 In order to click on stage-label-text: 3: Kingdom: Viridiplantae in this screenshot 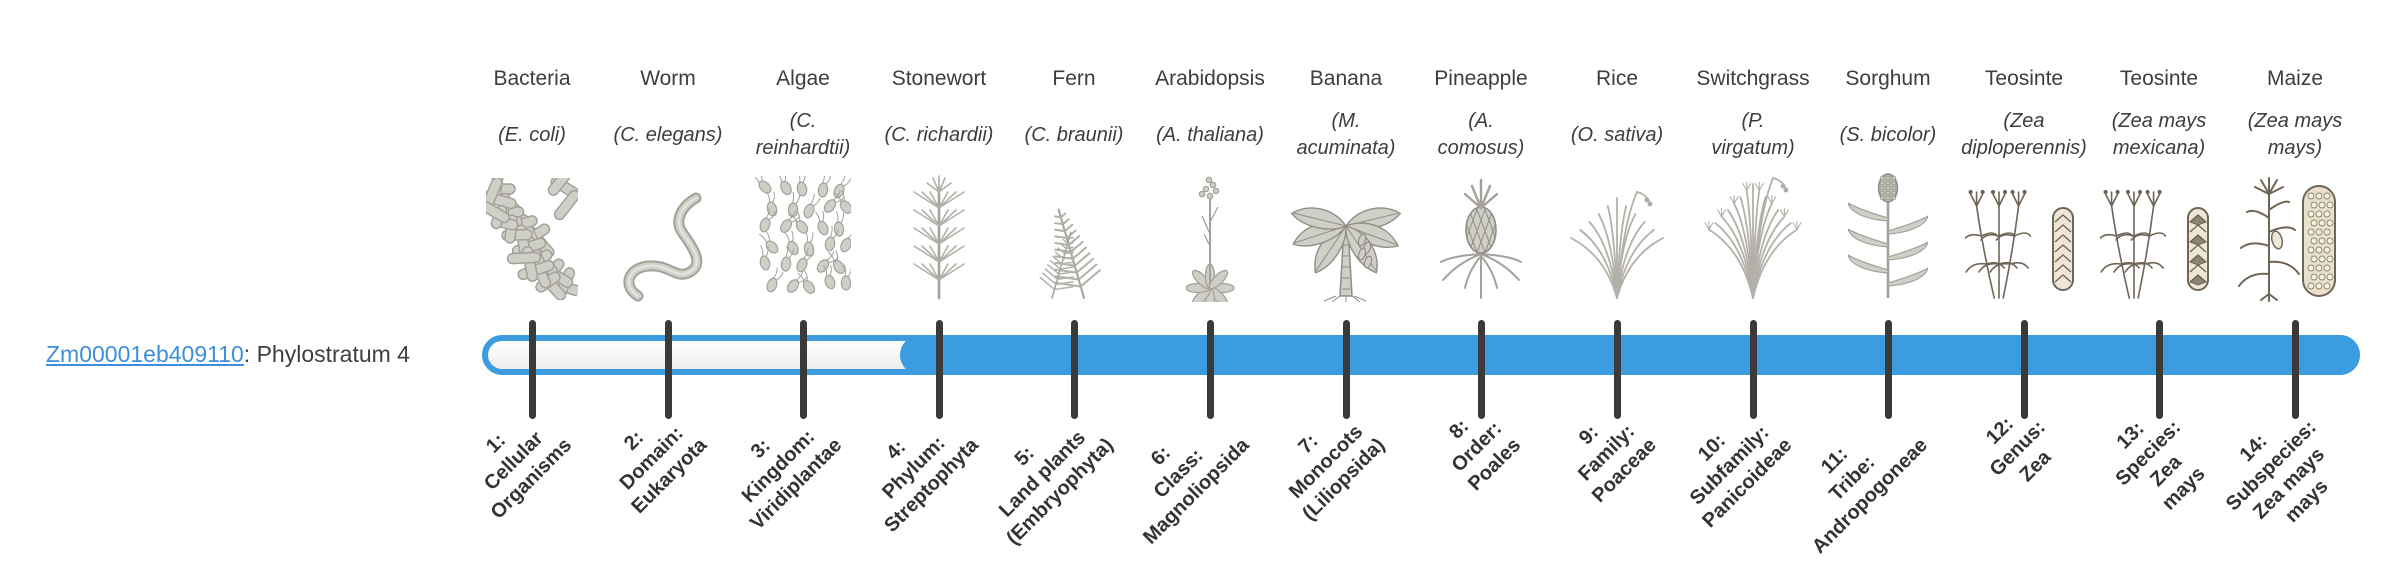, I will do `click(792, 480)`.